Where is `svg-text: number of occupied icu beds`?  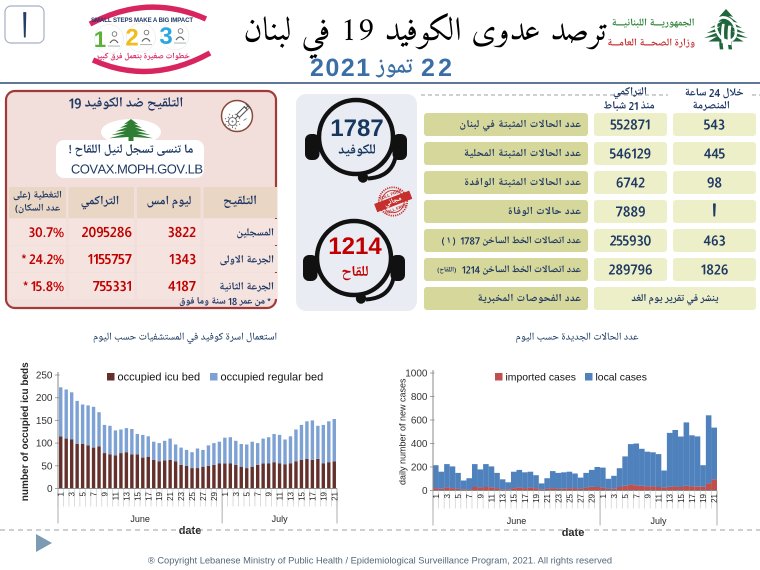 svg-text: number of occupied icu beds is located at coordinates (25, 431).